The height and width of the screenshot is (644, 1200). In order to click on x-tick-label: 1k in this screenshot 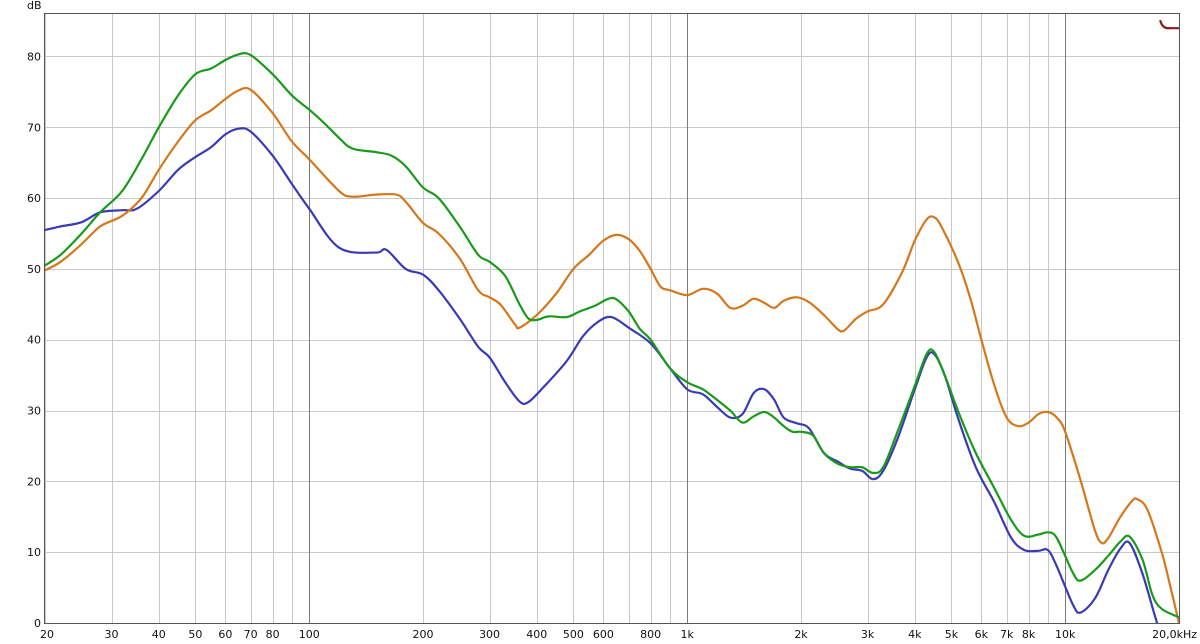, I will do `click(688, 634)`.